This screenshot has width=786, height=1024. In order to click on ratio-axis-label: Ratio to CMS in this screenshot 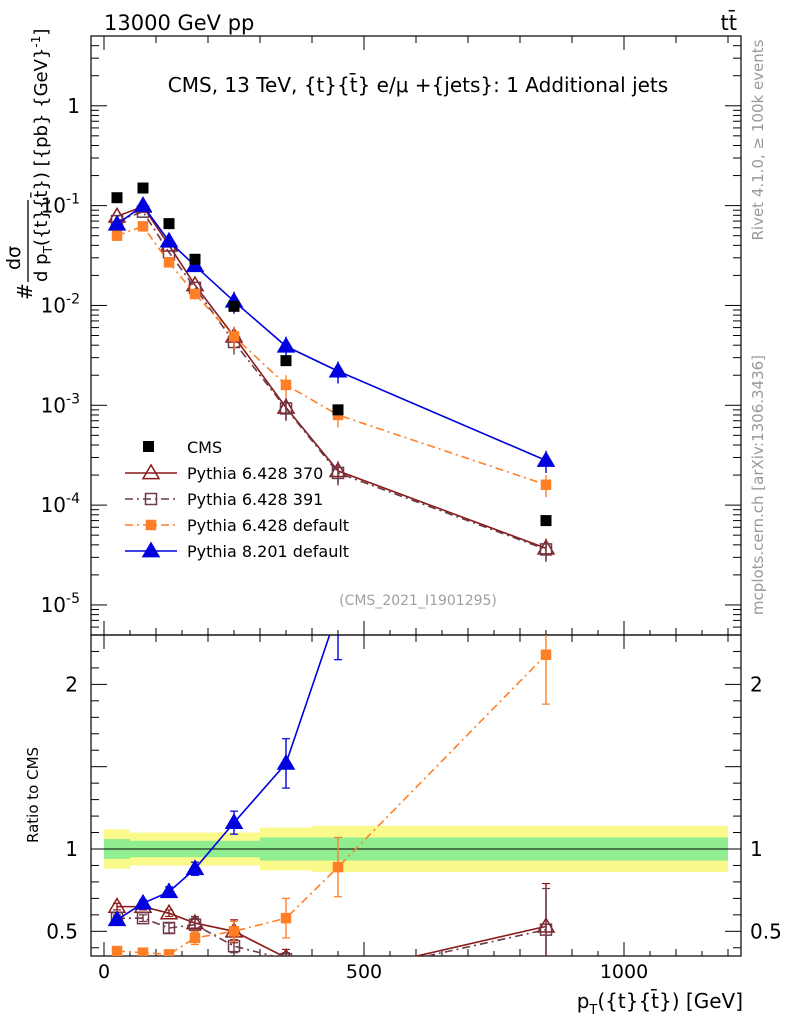, I will do `click(33, 795)`.